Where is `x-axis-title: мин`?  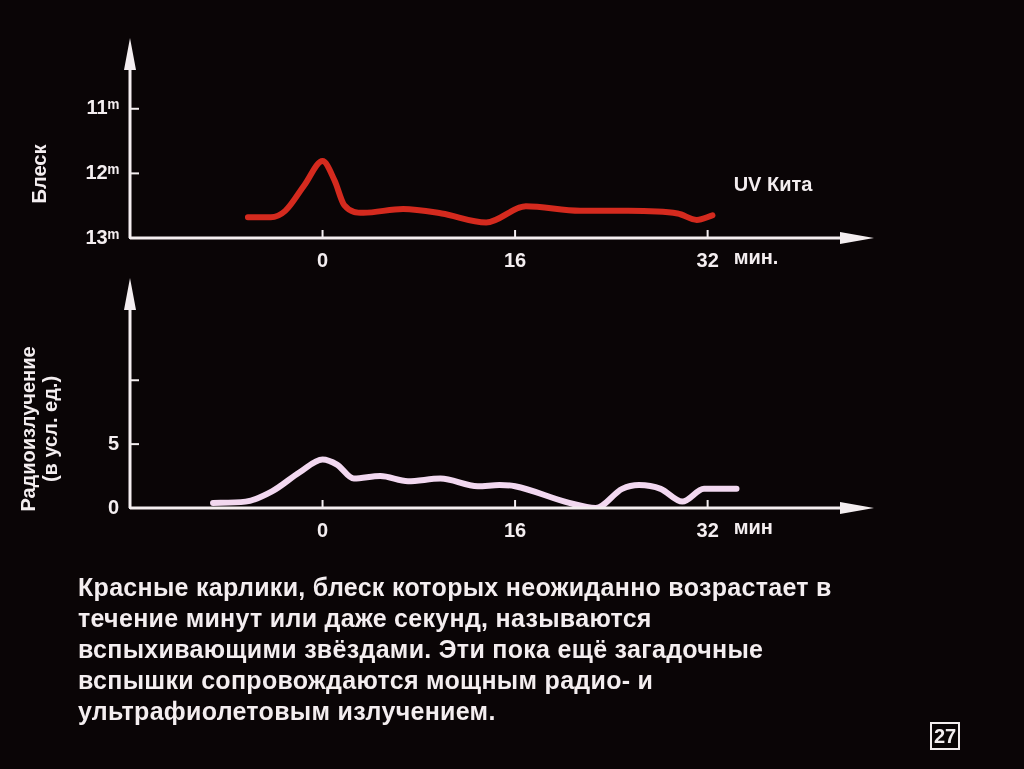 x-axis-title: мин is located at coordinates (753, 526).